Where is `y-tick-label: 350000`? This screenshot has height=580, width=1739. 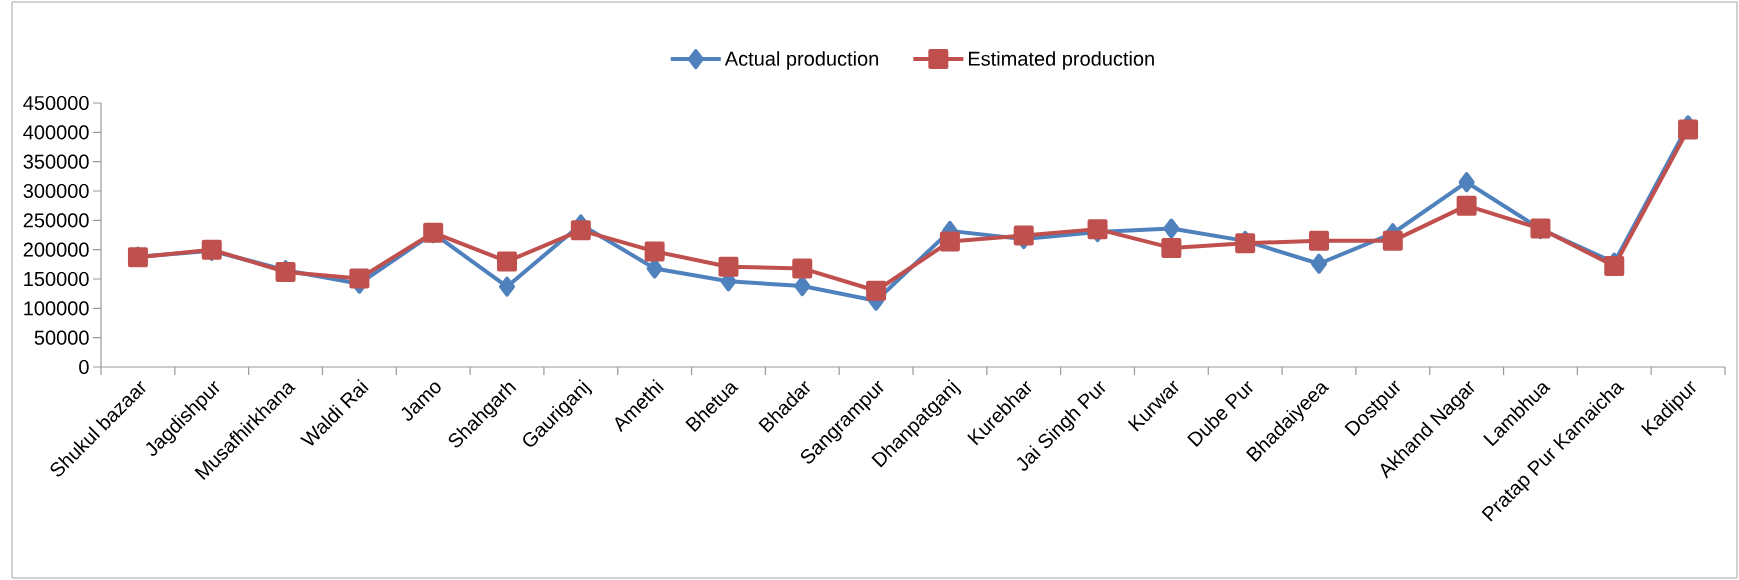
y-tick-label: 350000 is located at coordinates (56, 161).